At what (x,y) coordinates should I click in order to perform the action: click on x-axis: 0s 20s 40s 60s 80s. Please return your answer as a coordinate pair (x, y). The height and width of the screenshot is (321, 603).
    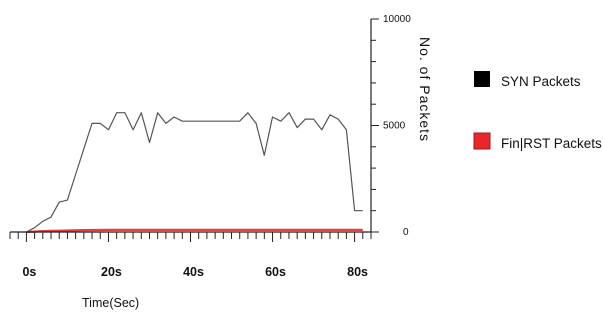
    Looking at the image, I should click on (190, 255).